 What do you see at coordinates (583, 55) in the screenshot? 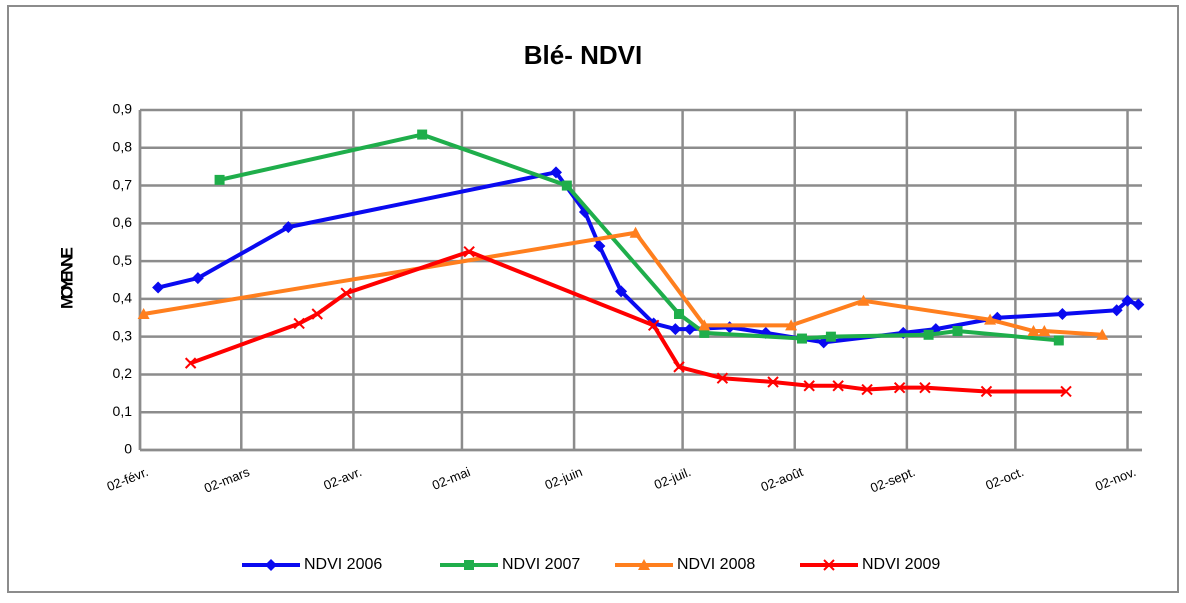
I see `chart-title: Blé- NDVI` at bounding box center [583, 55].